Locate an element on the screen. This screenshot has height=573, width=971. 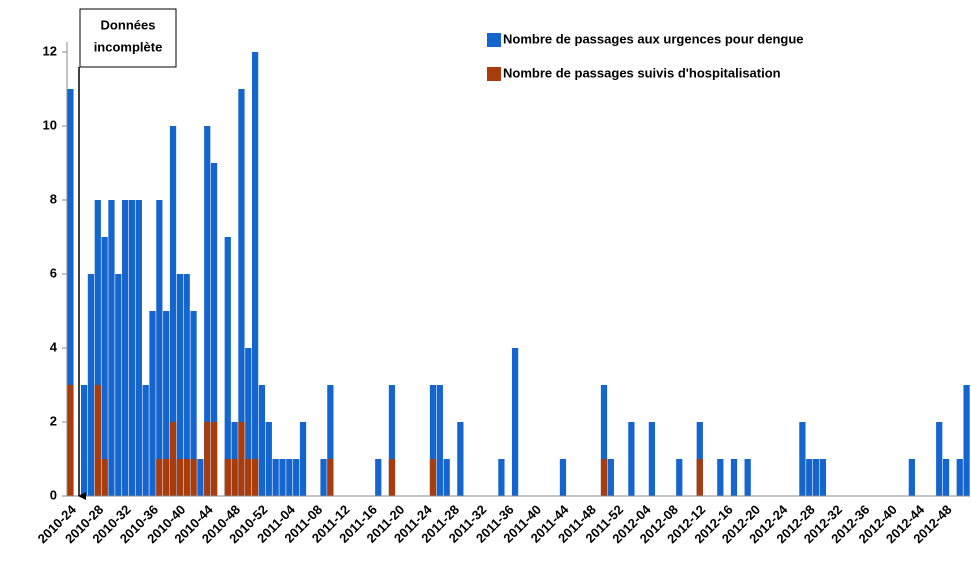
annotation-box is located at coordinates (128, 38).